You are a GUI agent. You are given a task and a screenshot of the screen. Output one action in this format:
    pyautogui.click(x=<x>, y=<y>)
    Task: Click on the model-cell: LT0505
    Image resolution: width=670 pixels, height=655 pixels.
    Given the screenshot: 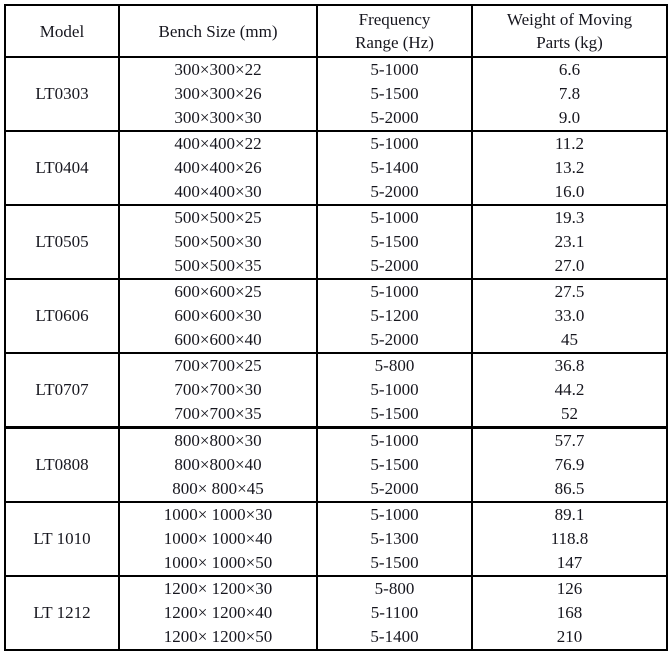 What is the action you would take?
    pyautogui.click(x=62, y=242)
    